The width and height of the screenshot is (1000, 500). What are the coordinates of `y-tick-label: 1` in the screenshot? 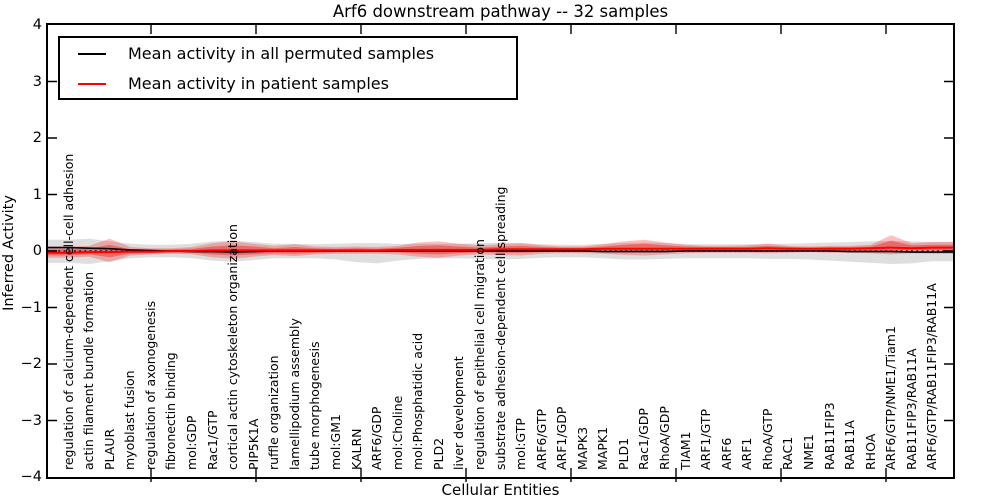 It's located at (37, 194).